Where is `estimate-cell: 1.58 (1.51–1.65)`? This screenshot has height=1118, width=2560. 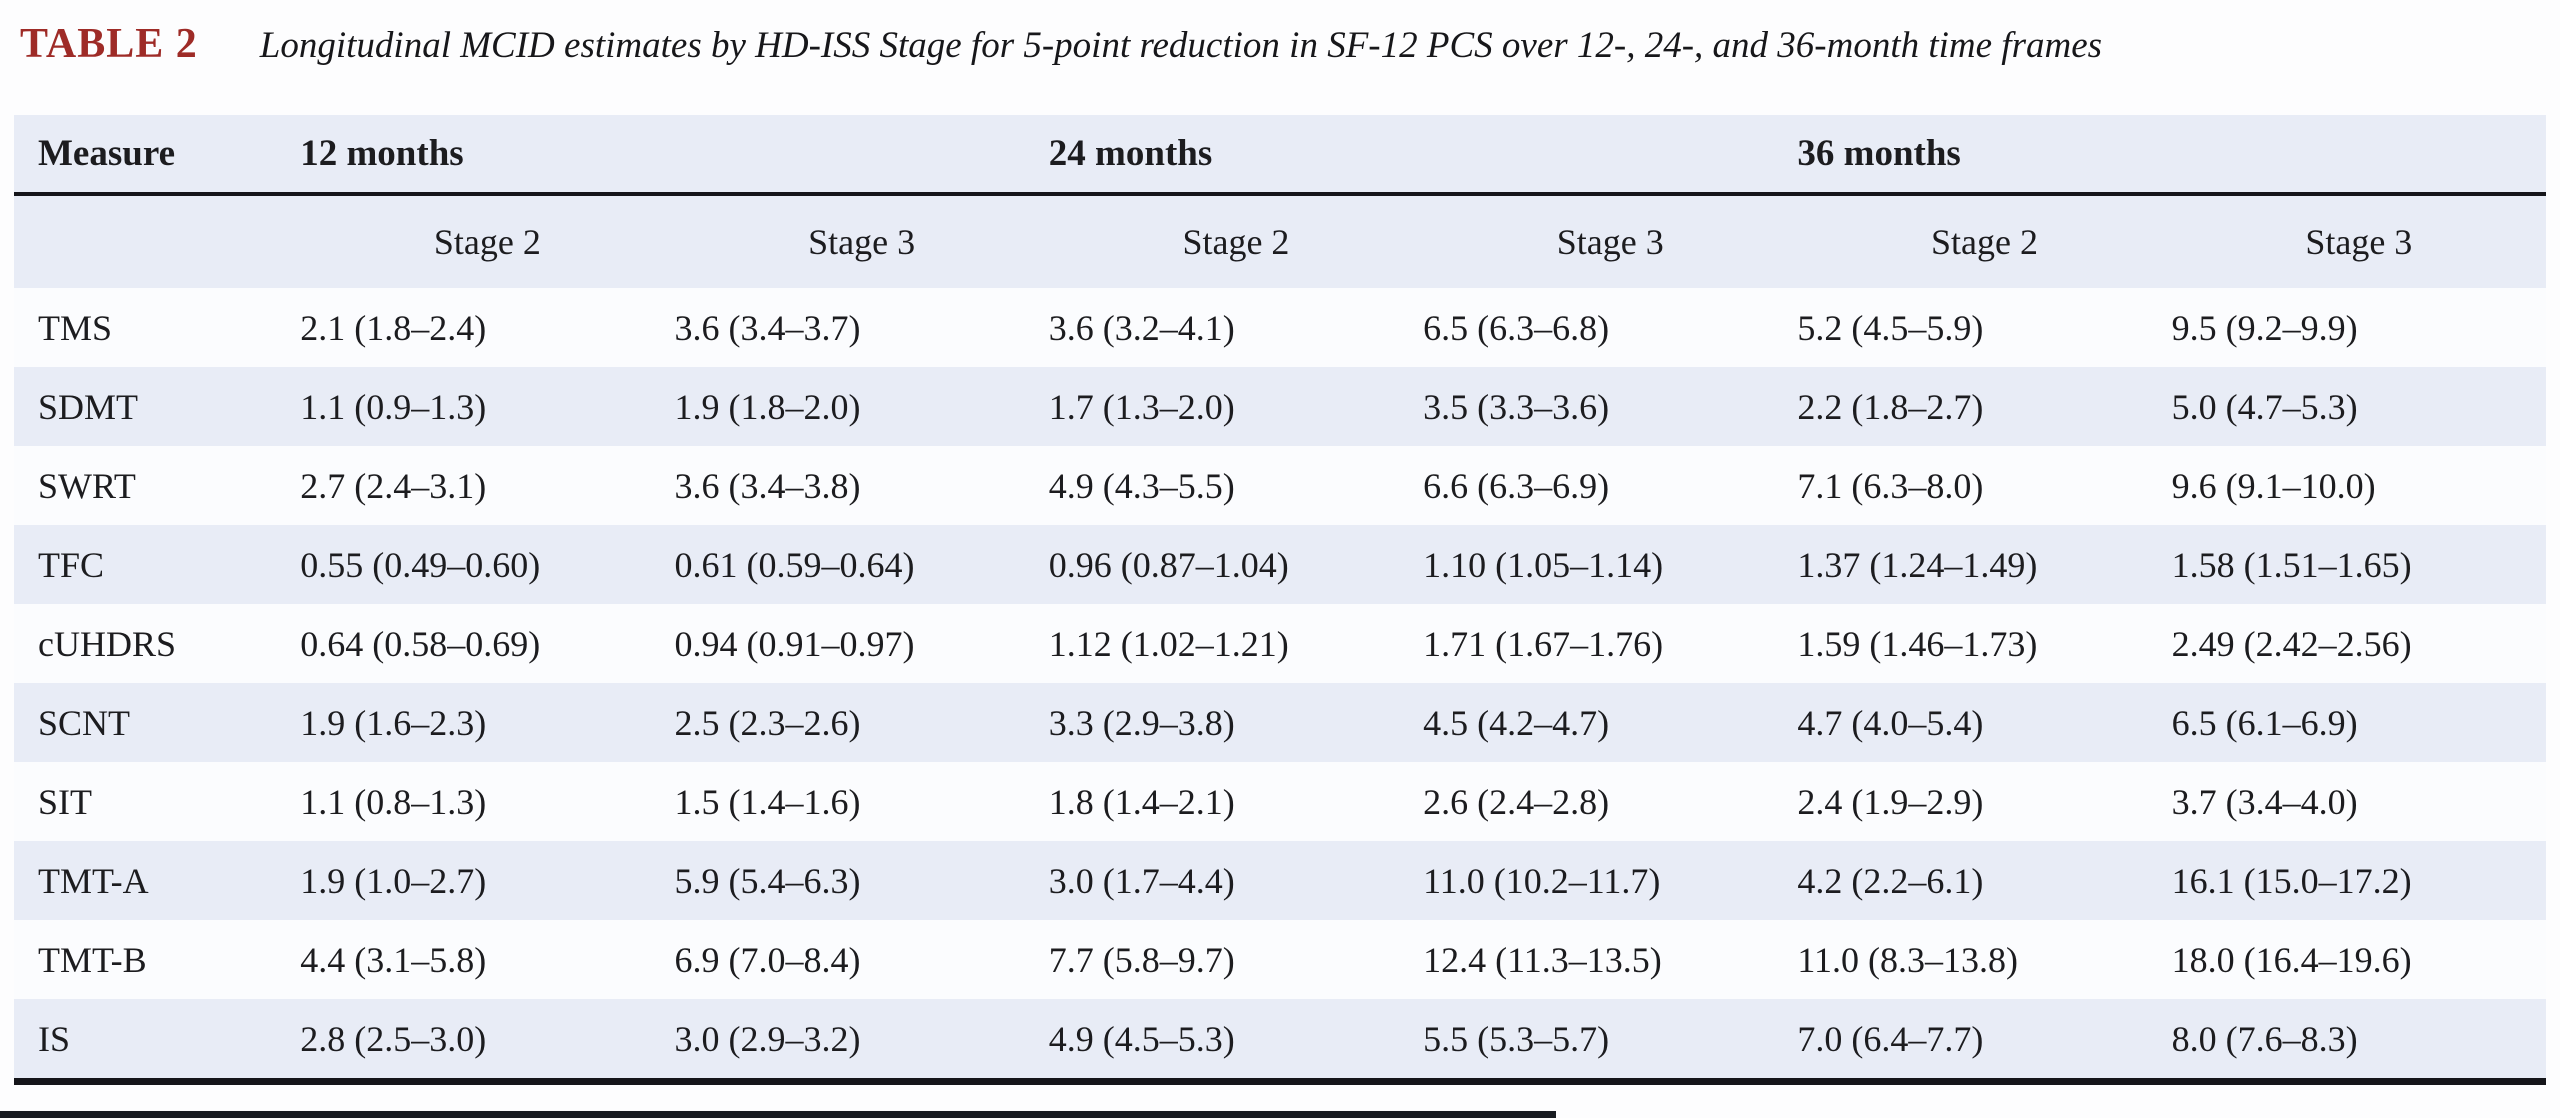
estimate-cell: 1.58 (1.51–1.65) is located at coordinates (2291, 564).